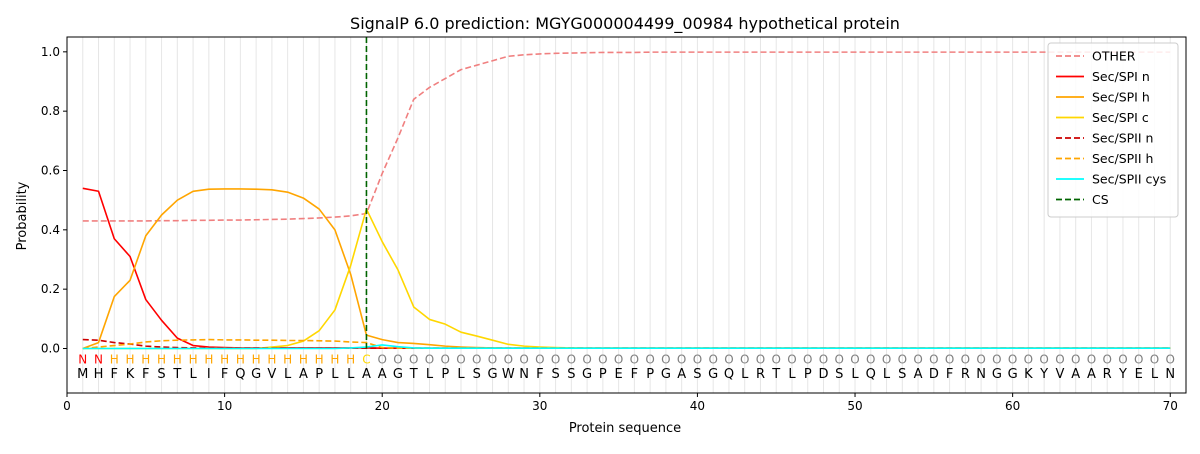 The width and height of the screenshot is (1200, 454). Describe the element at coordinates (1139, 374) in the screenshot. I see `sequence-letter: E` at that location.